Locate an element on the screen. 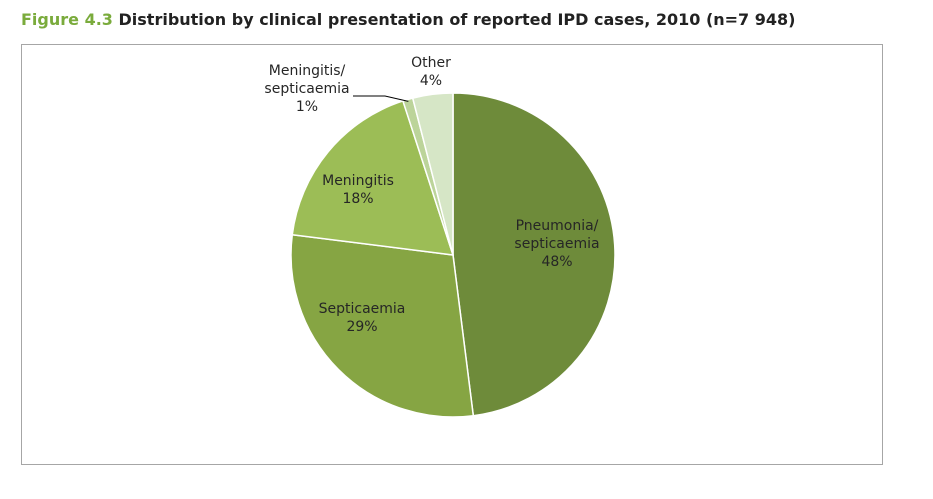 The width and height of the screenshot is (933, 499). slice-label: Septicaemia 29% is located at coordinates (362, 318).